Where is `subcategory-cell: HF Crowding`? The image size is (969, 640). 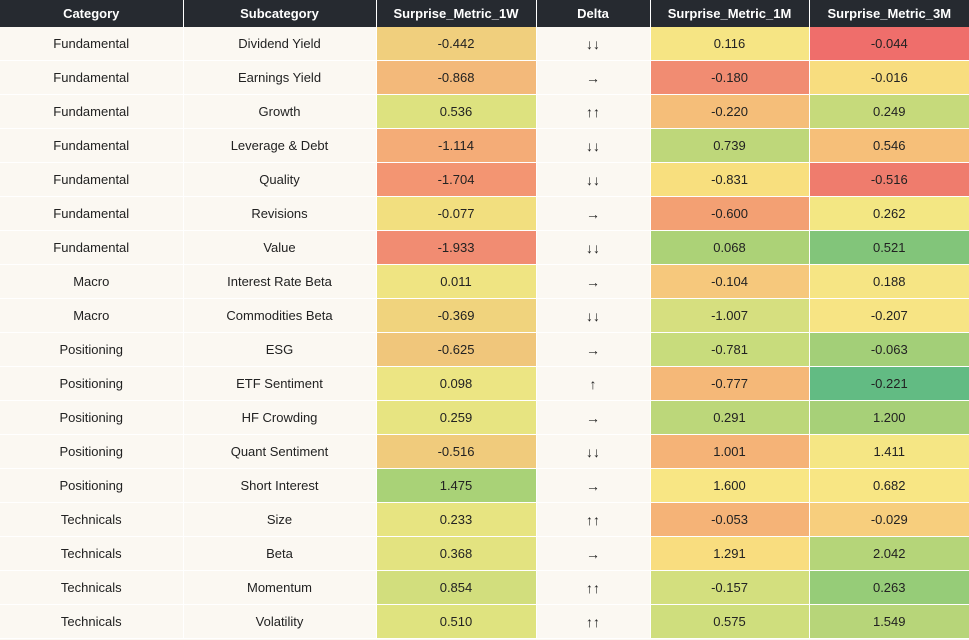 subcategory-cell: HF Crowding is located at coordinates (280, 417).